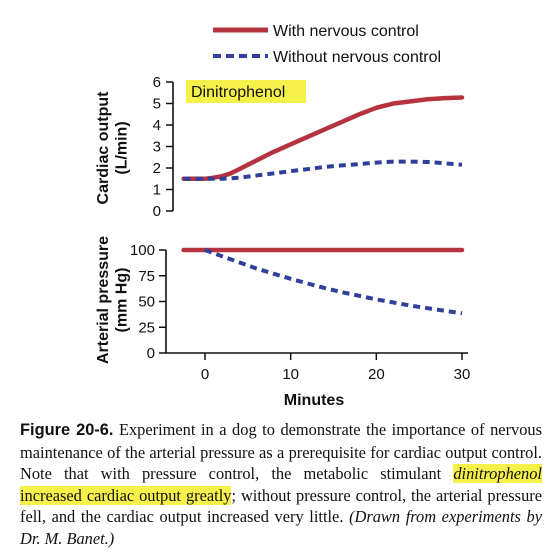 Image resolution: width=559 pixels, height=558 pixels. I want to click on y-tick-label: 5, so click(157, 104).